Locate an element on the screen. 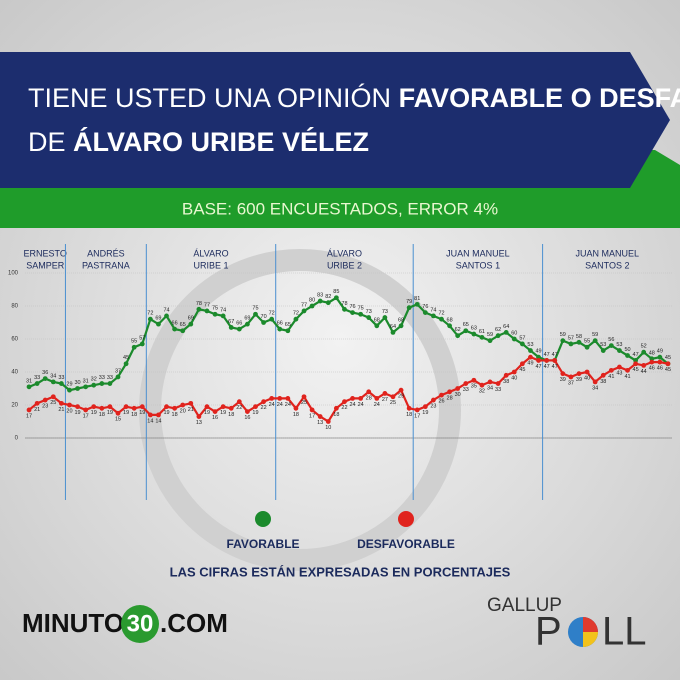 The image size is (680, 685). value-label: 69 is located at coordinates (191, 319).